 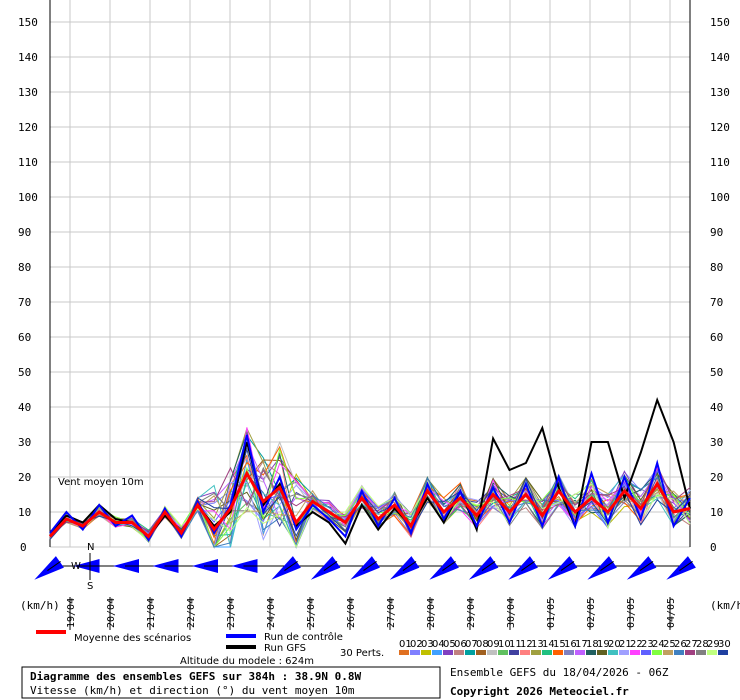 I want to click on legend-control: Run de contrôle, so click(x=303, y=637).